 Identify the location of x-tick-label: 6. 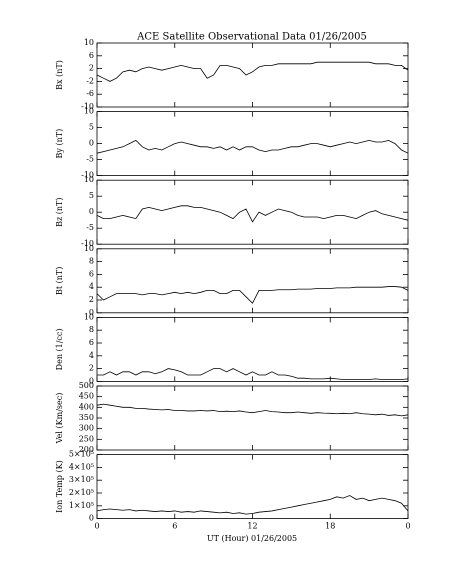
(174, 526).